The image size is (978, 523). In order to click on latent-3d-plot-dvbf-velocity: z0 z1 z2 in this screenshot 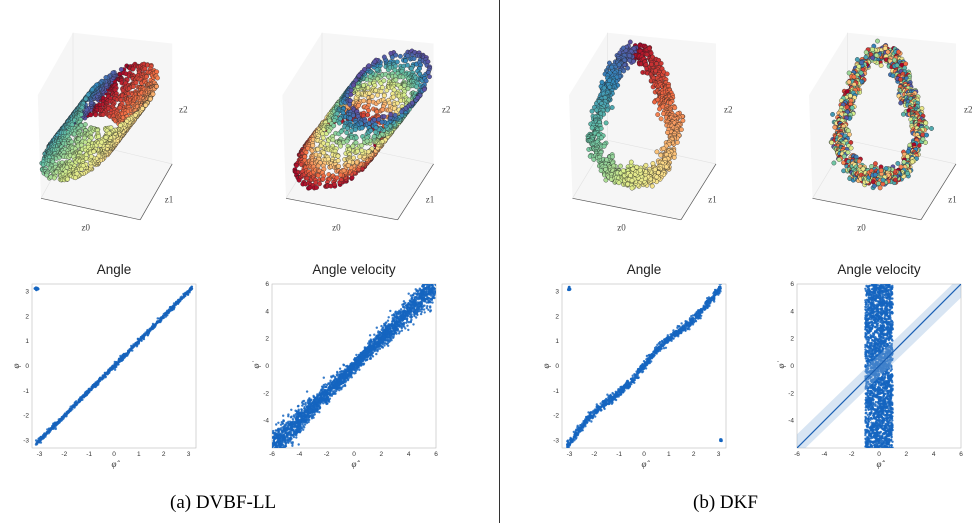, I will do `click(359, 129)`.